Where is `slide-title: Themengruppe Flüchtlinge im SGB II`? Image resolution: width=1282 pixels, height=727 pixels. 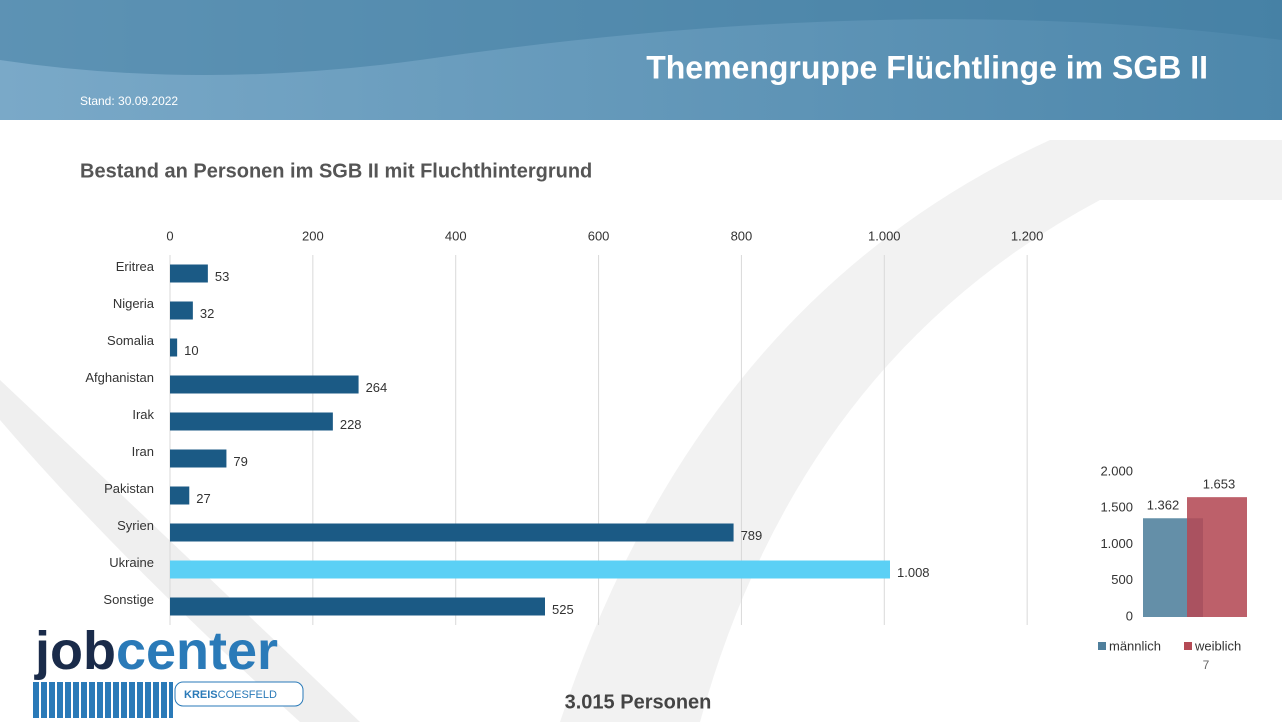
slide-title: Themengruppe Flüchtlinge im SGB II is located at coordinates (927, 67).